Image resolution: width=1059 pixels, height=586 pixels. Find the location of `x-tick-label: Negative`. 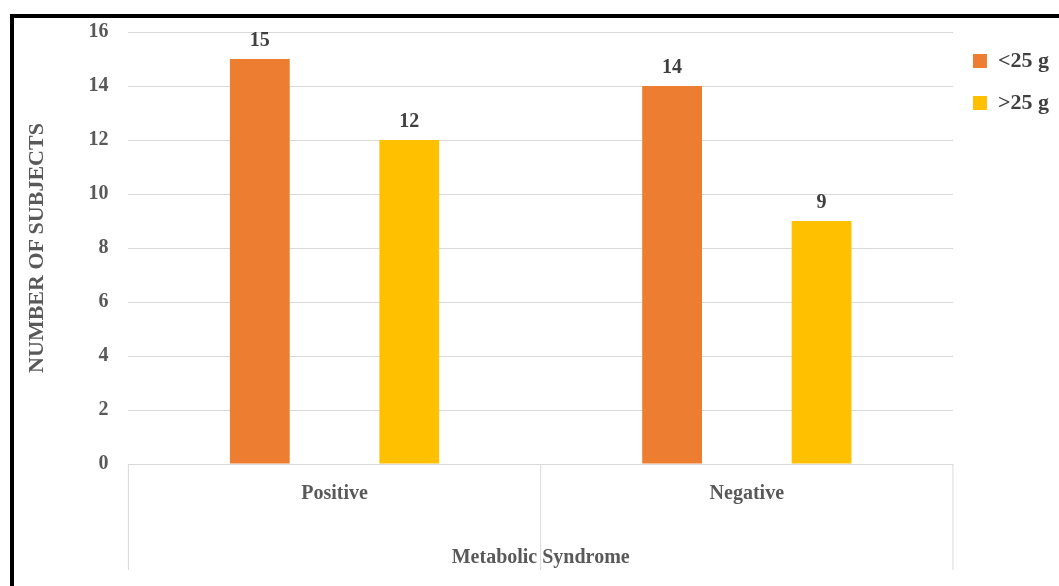

x-tick-label: Negative is located at coordinates (747, 493).